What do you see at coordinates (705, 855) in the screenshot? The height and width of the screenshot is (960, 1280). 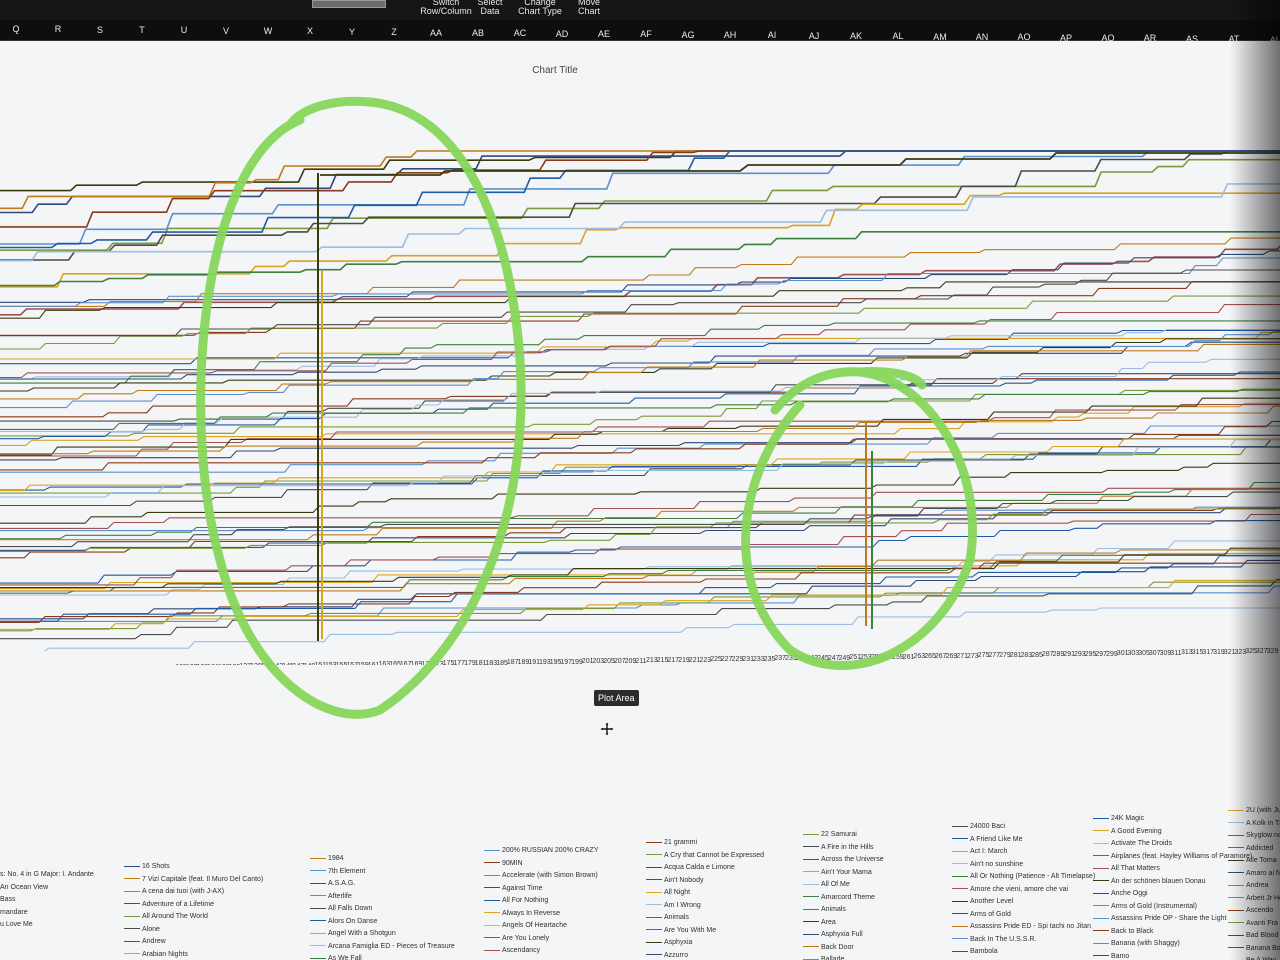 I see `legend-item: A Cry that Cannot be Expressed` at bounding box center [705, 855].